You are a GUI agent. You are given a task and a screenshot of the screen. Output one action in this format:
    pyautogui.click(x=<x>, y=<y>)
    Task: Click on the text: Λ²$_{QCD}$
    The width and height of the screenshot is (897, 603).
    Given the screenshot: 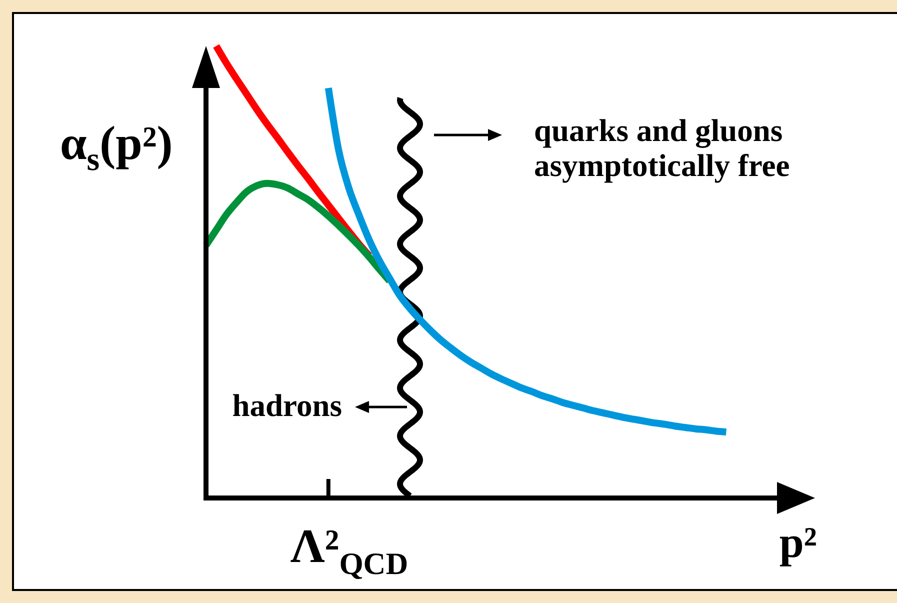 What is the action you would take?
    pyautogui.click(x=349, y=550)
    